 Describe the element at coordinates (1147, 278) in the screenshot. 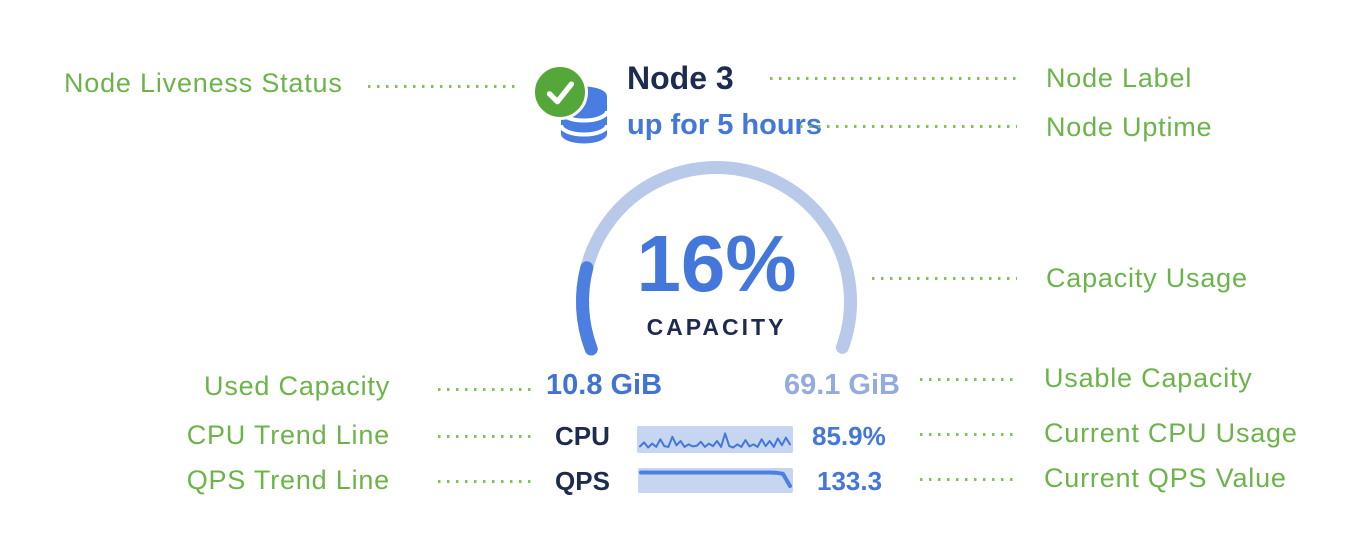

I see `annotation-capacity-usage: Capacity Usage` at that location.